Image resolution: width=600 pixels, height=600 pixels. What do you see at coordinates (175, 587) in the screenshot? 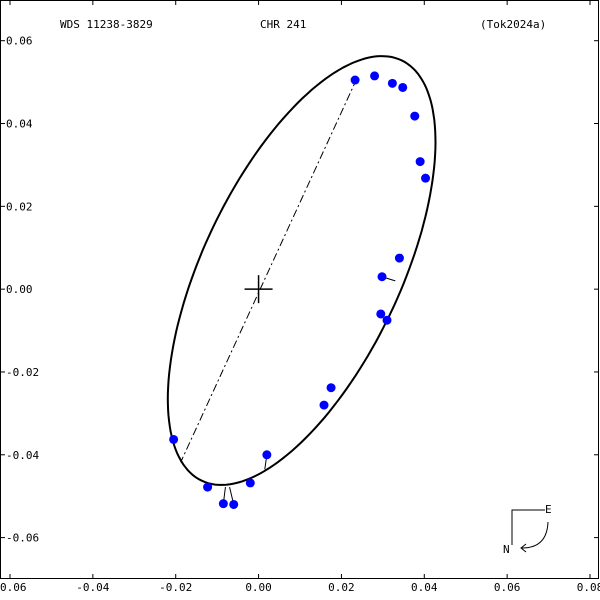
I see `x-tick-label: -0.02` at bounding box center [175, 587].